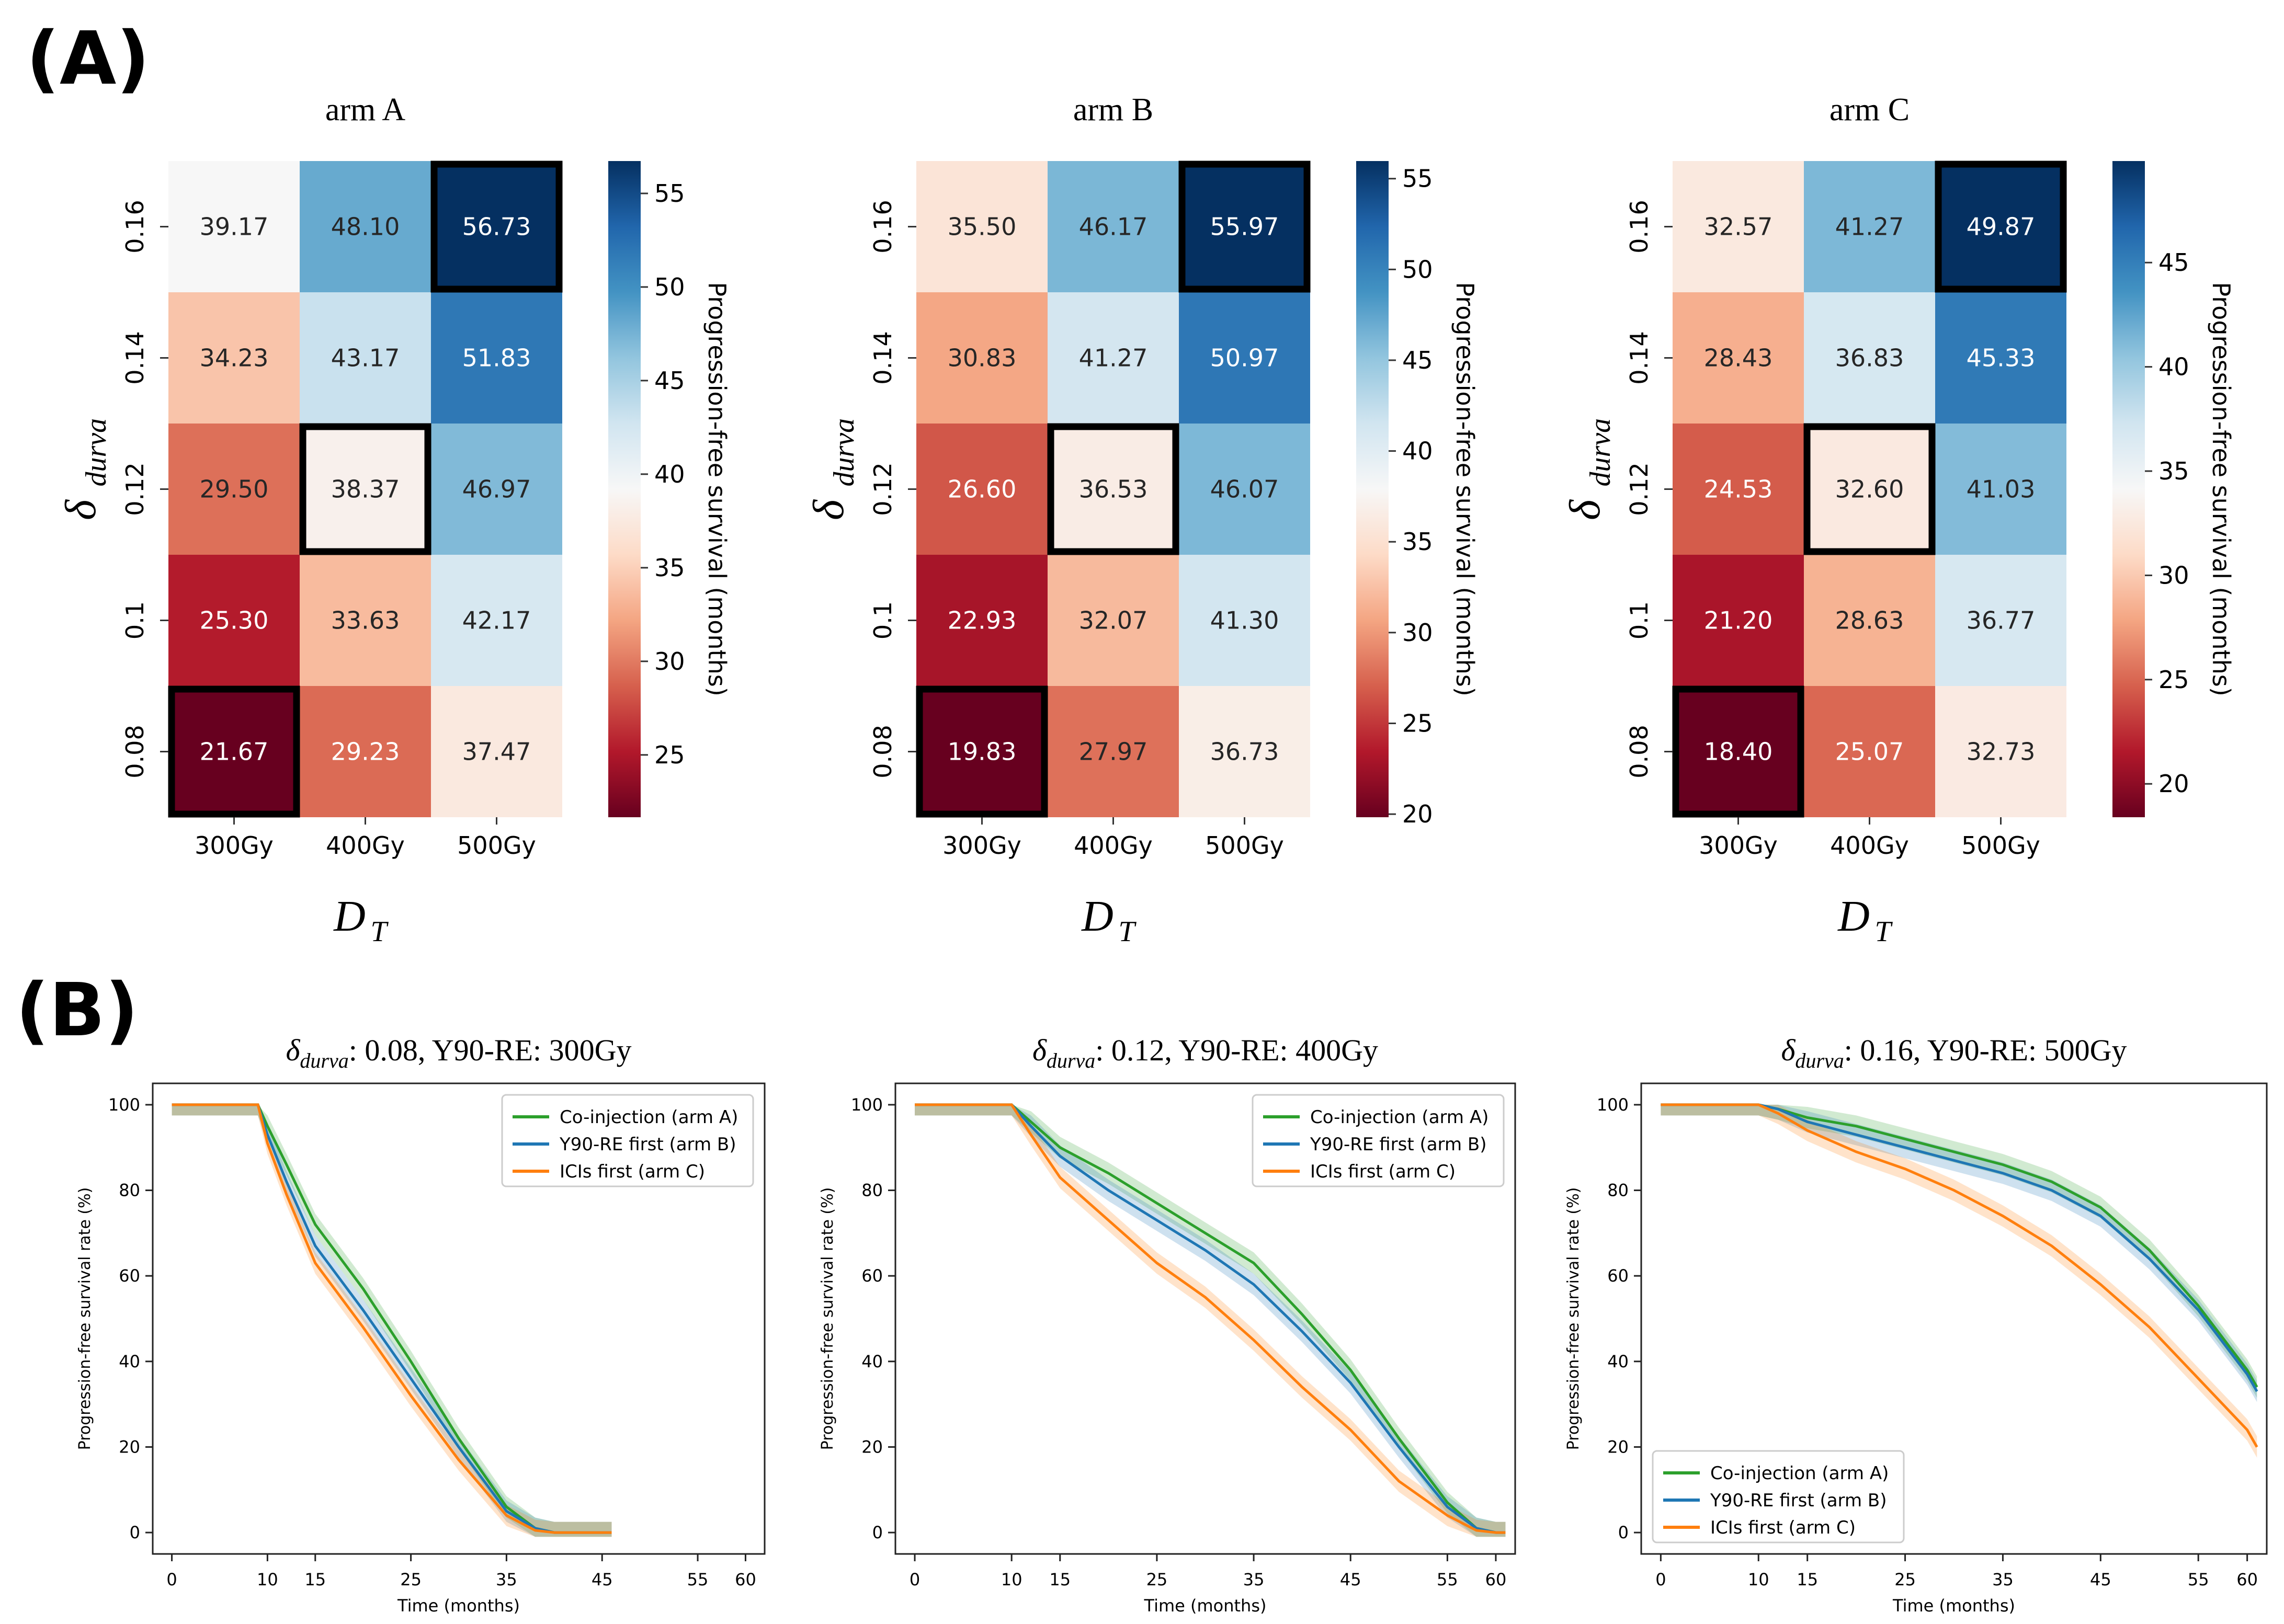 Image resolution: width=2284 pixels, height=1624 pixels. I want to click on plot-frame, so click(1954, 1318).